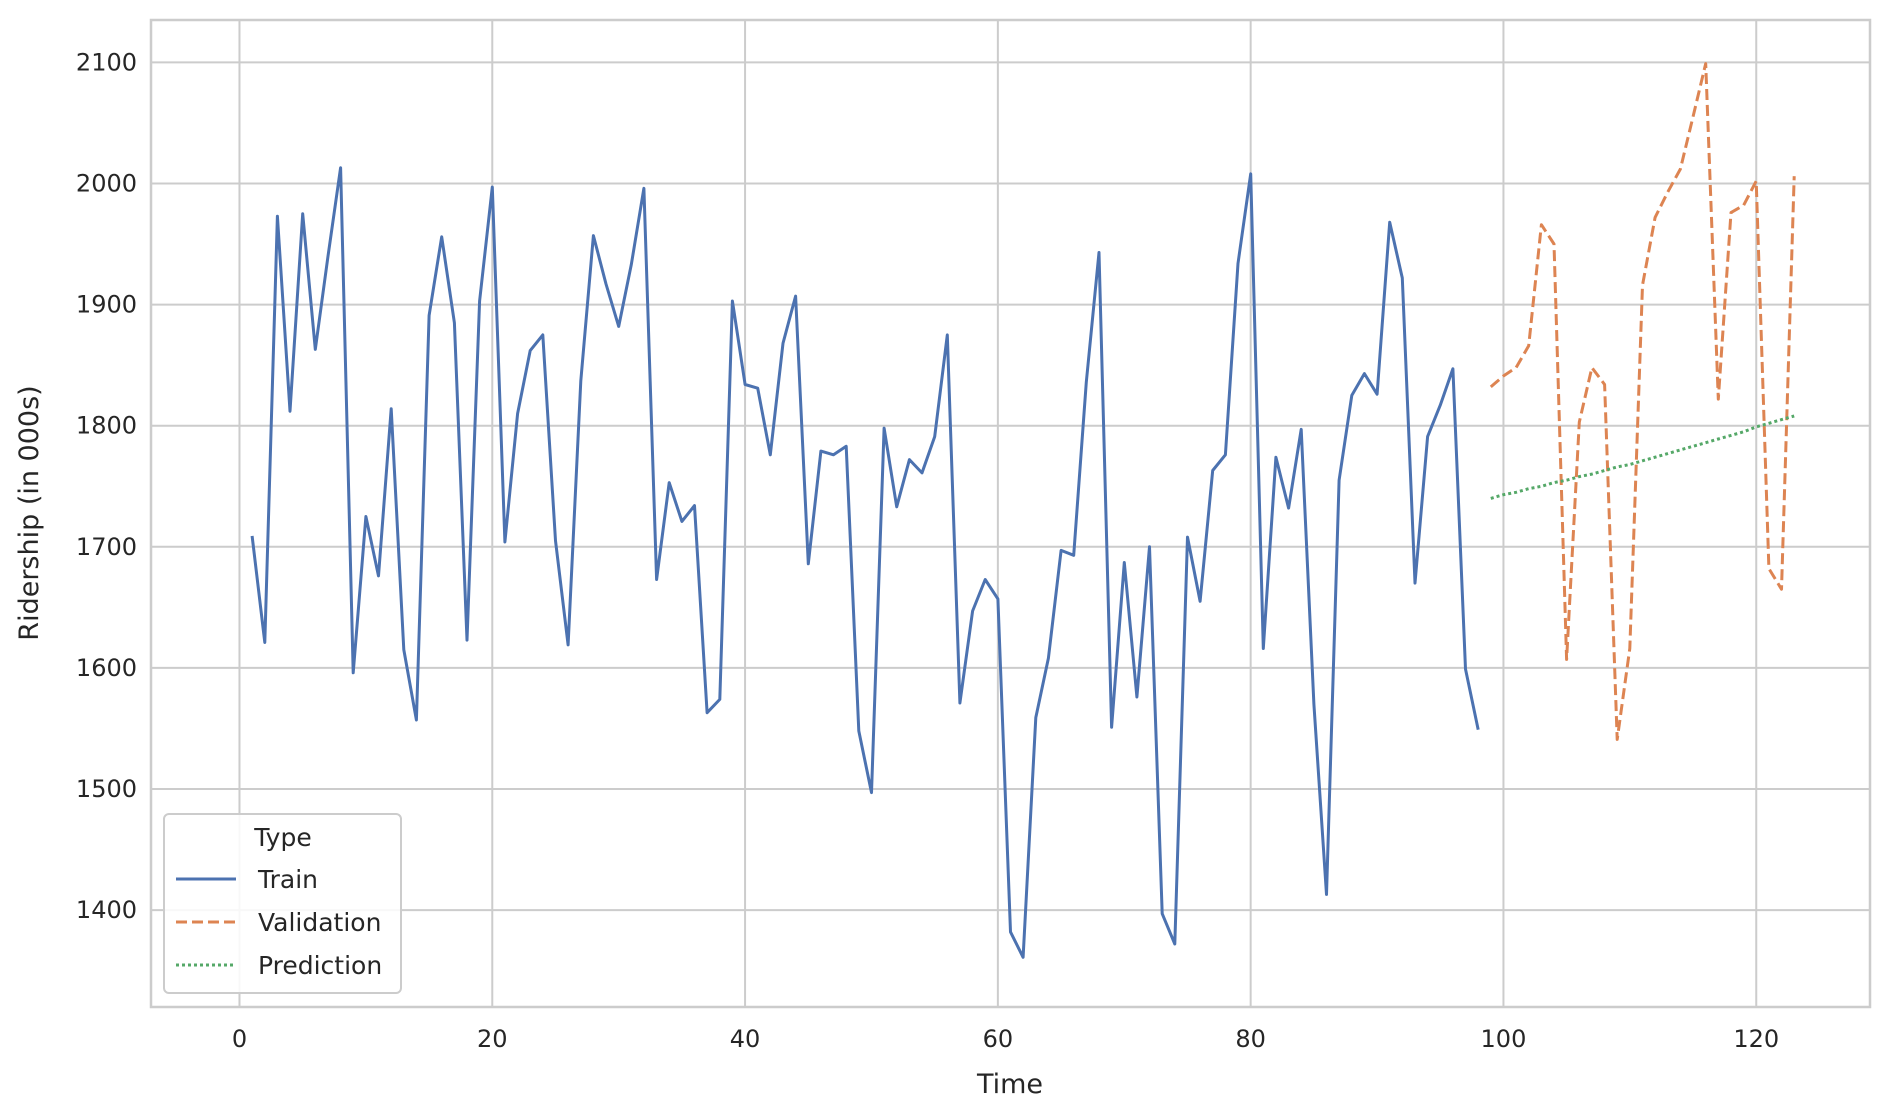  What do you see at coordinates (106, 486) in the screenshot?
I see `y-tick-labels: 1400 1500 1600 1700 1800 1900 2000 2100` at bounding box center [106, 486].